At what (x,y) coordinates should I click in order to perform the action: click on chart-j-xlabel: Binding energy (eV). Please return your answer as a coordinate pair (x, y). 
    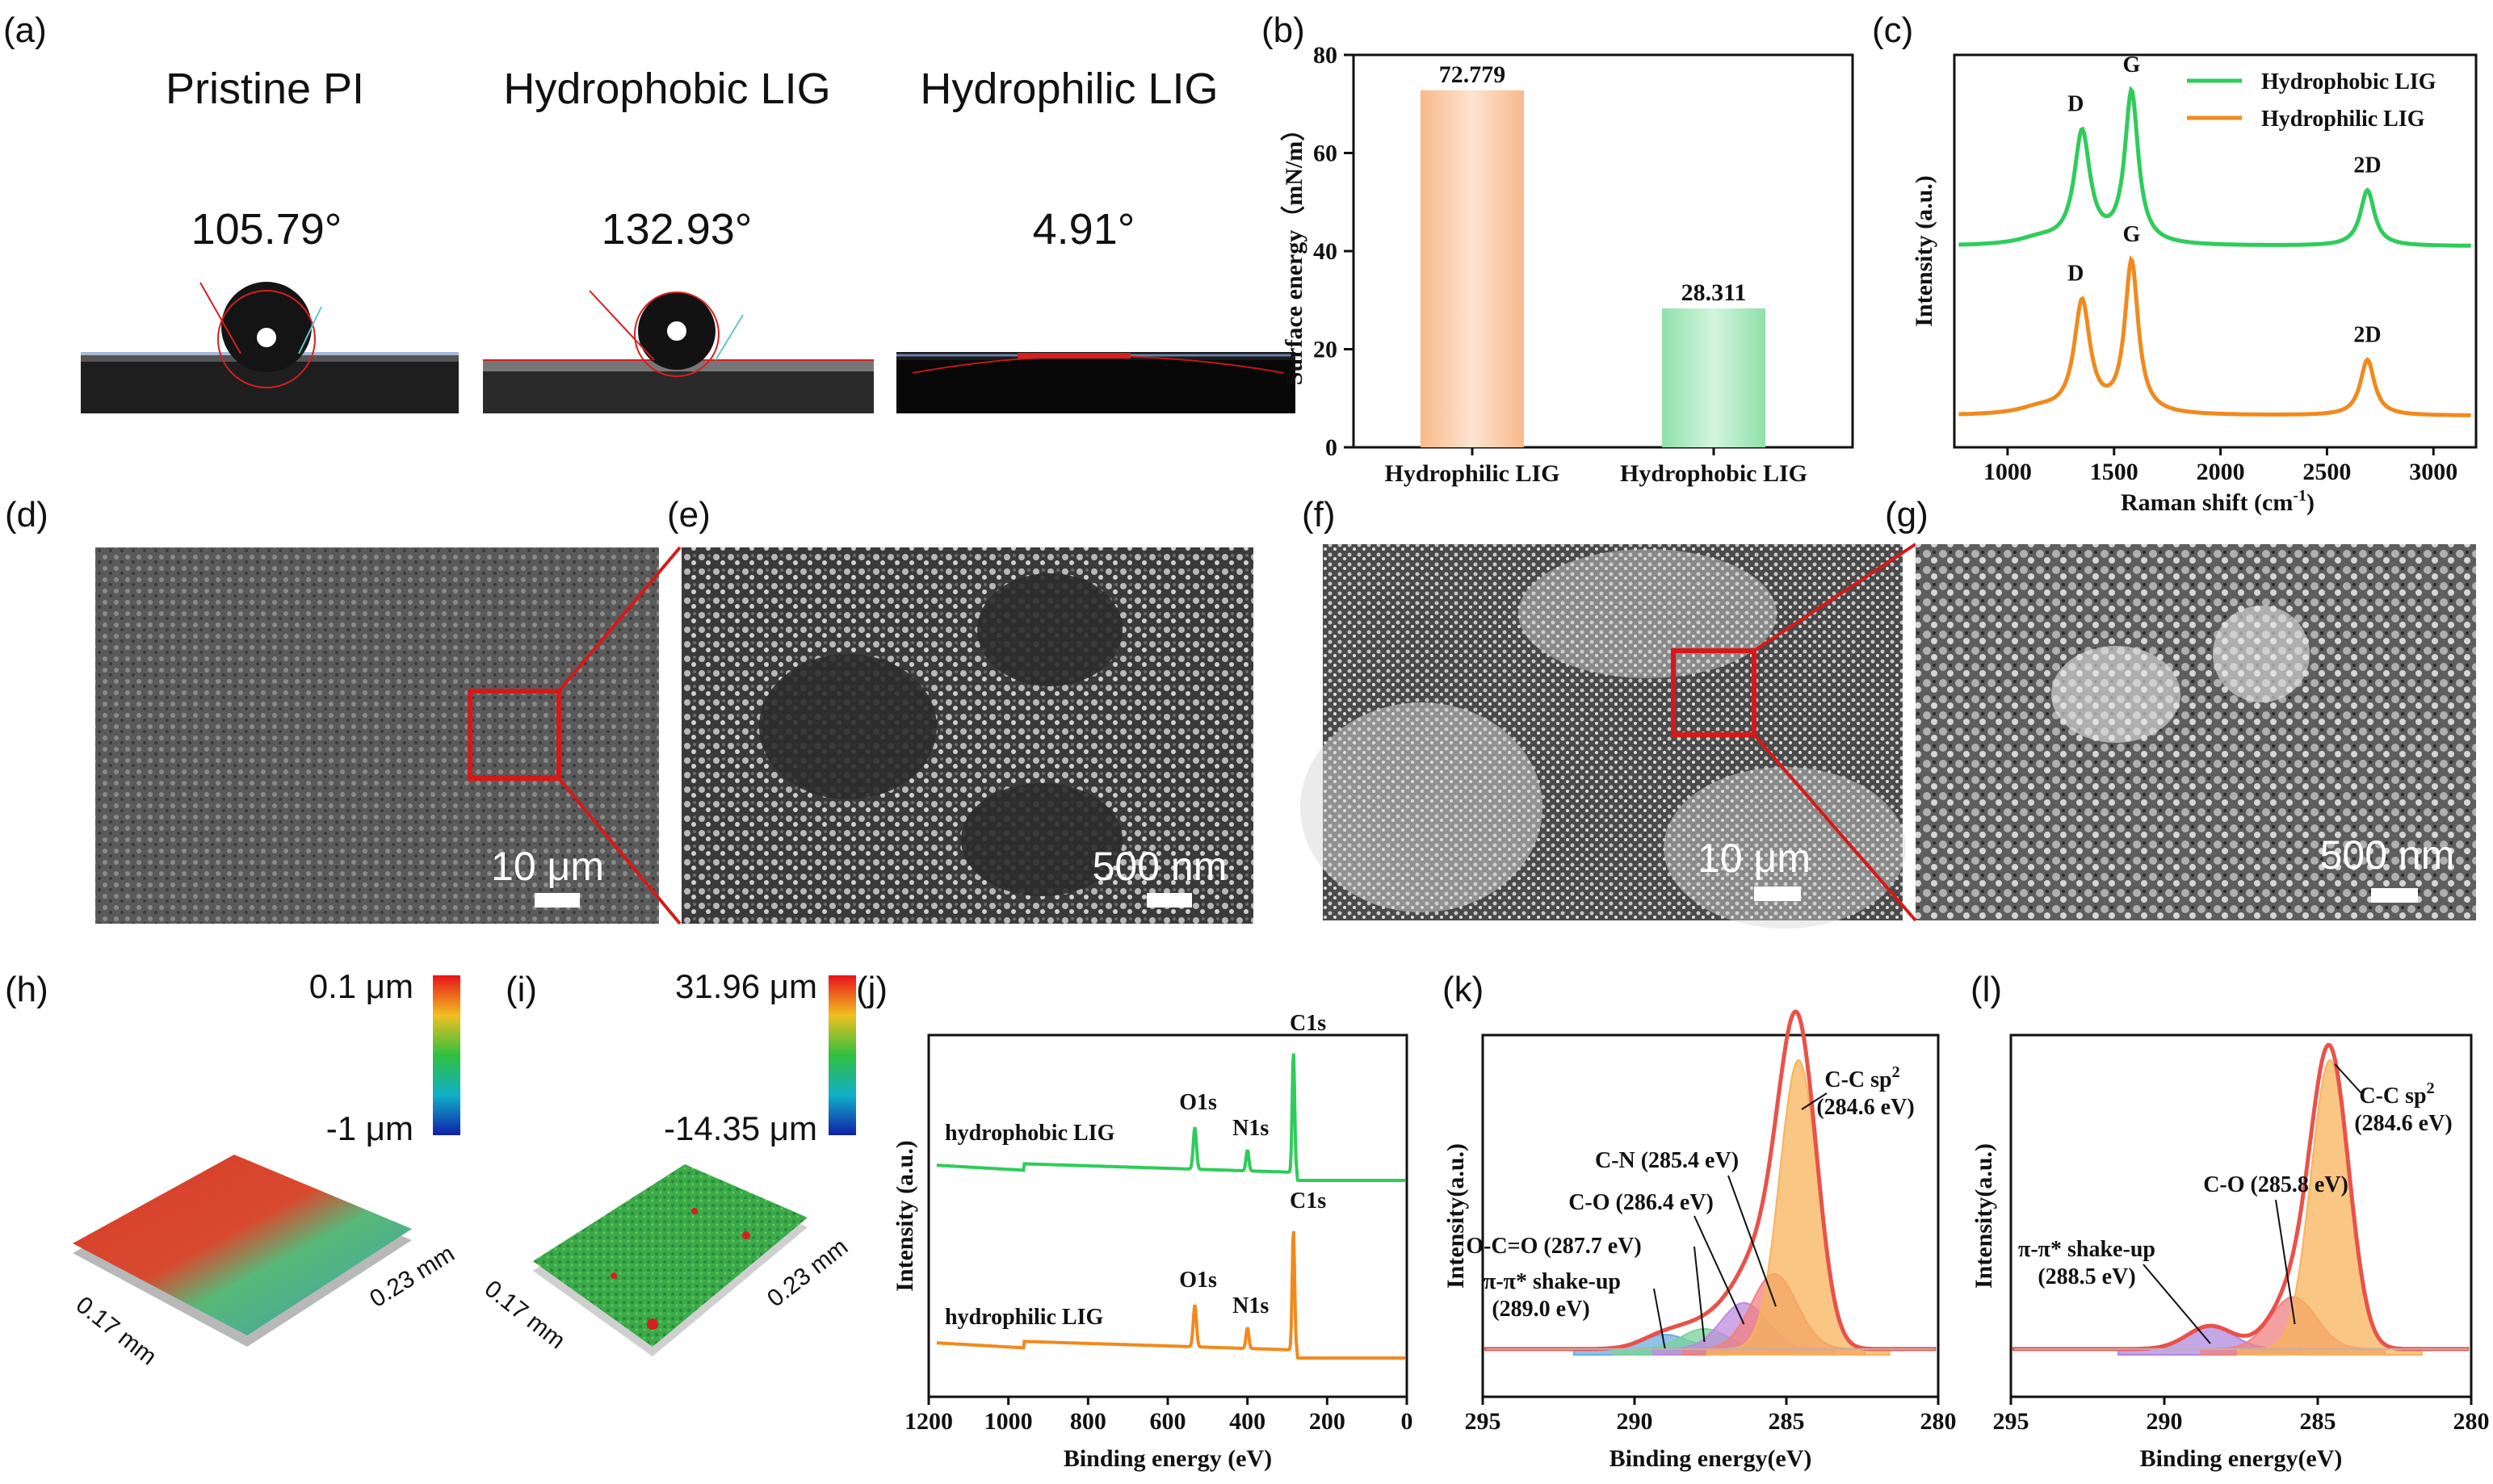
    Looking at the image, I should click on (1168, 1458).